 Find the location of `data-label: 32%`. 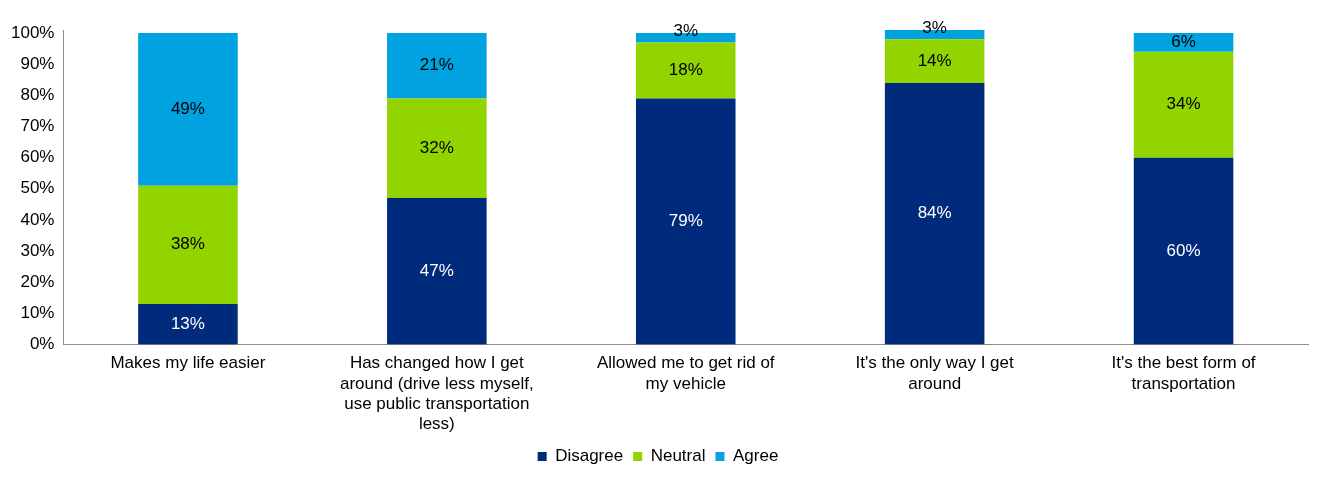

data-label: 32% is located at coordinates (436, 147).